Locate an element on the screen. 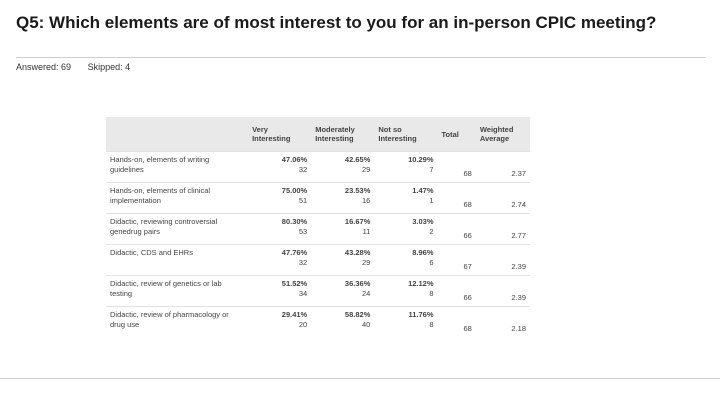  not-so-interesting-cell: 11.76% 8 is located at coordinates (406, 321).